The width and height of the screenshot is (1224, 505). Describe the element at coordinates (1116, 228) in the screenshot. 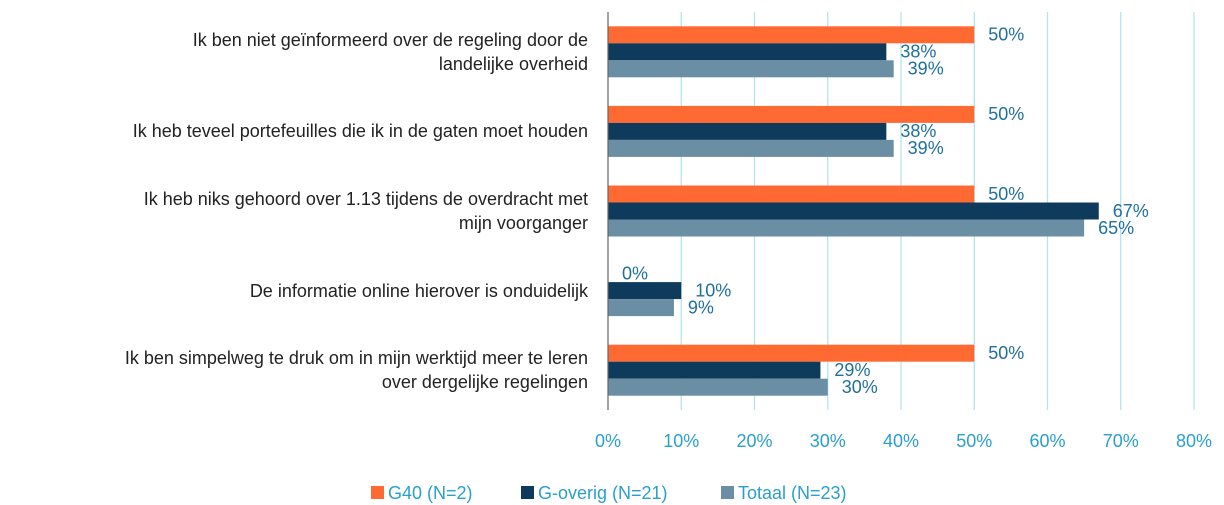

I see `data-label: 65%` at that location.